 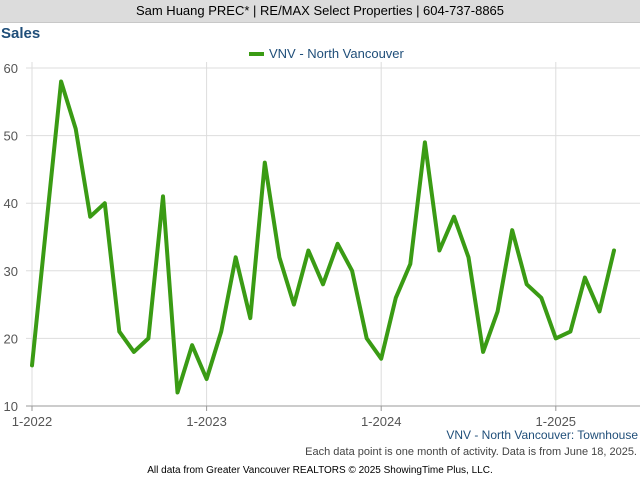 I want to click on chart-title: Sales, so click(x=21, y=33).